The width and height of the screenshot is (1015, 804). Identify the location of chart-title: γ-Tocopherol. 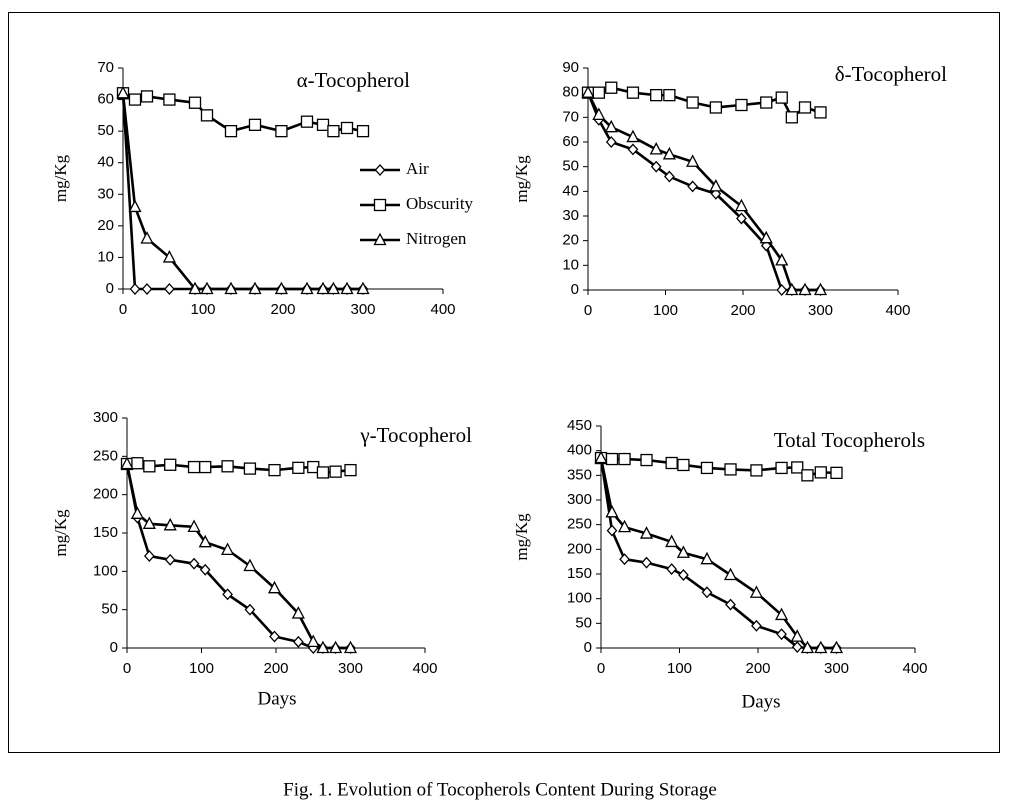
(415, 435).